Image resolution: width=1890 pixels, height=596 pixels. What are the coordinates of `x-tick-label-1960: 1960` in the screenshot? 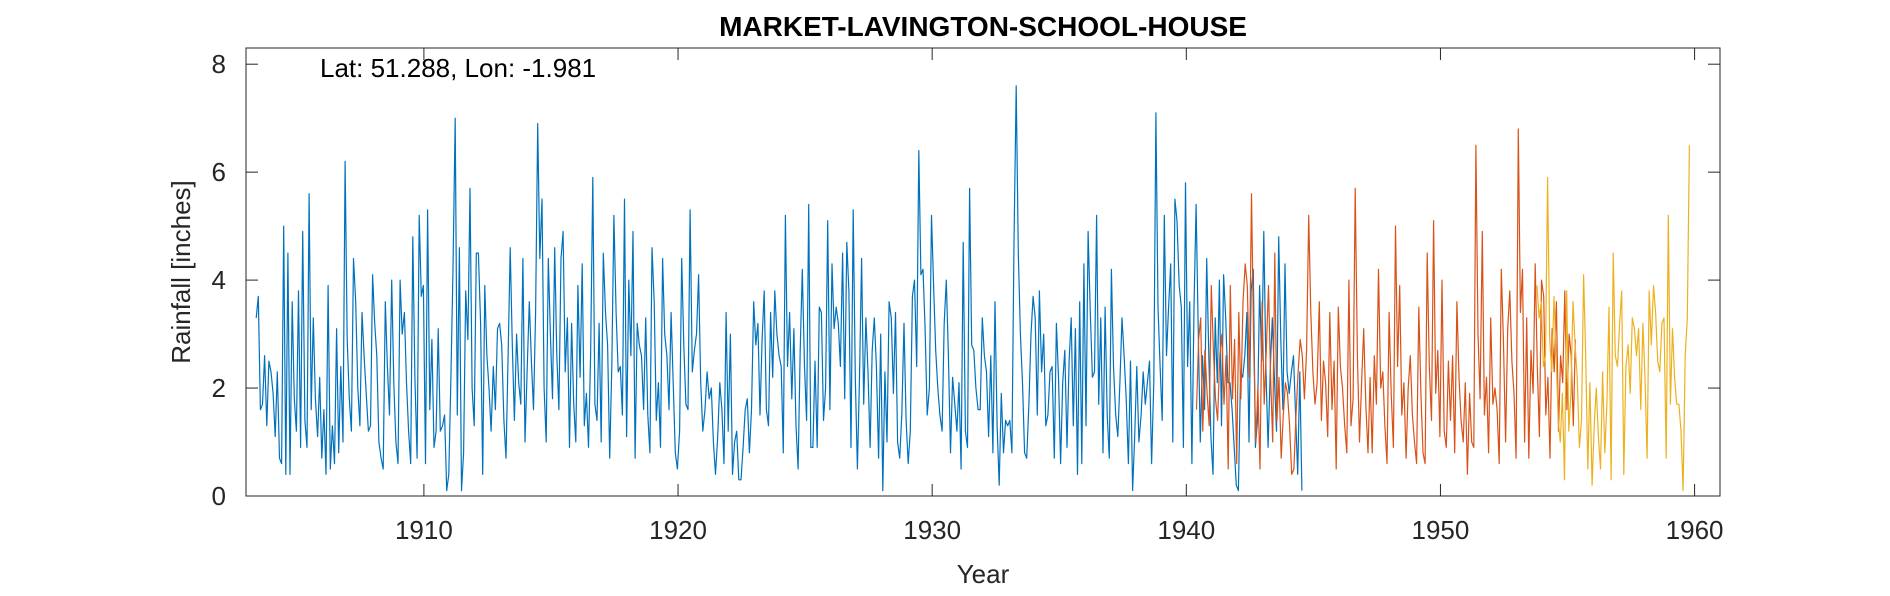 It's located at (1695, 530).